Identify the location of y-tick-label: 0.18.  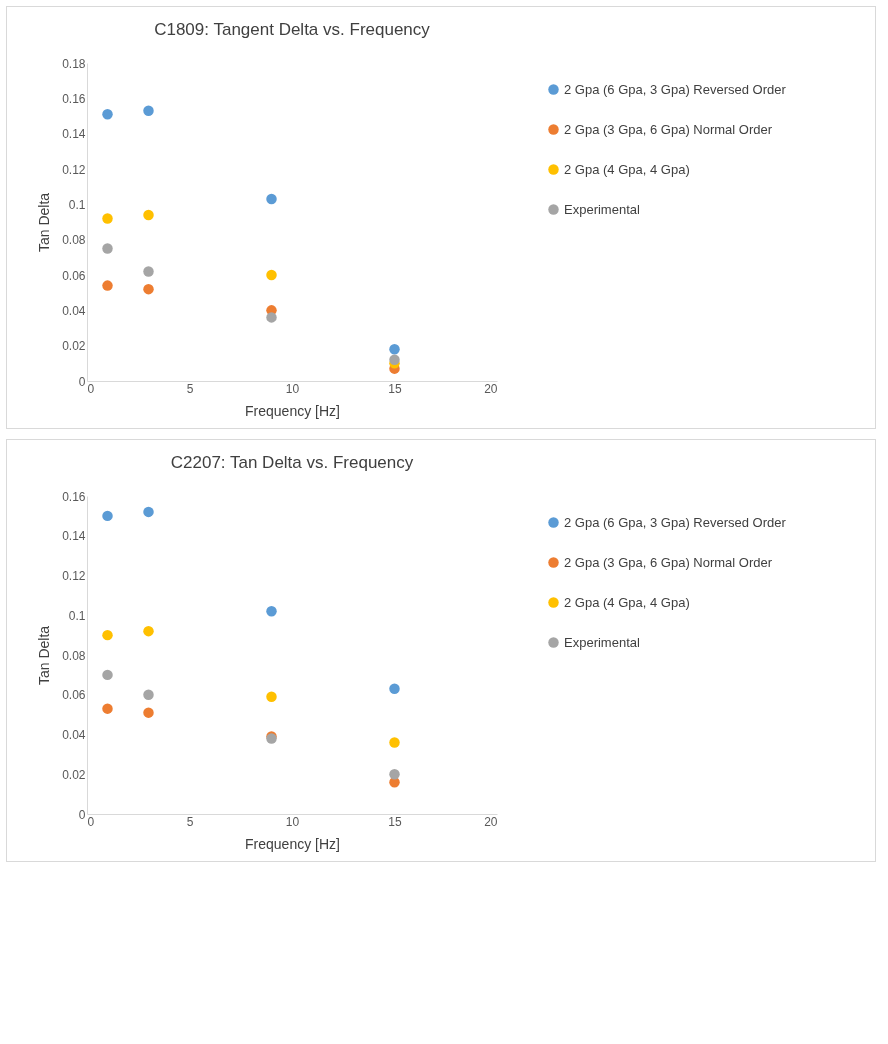
(74, 63).